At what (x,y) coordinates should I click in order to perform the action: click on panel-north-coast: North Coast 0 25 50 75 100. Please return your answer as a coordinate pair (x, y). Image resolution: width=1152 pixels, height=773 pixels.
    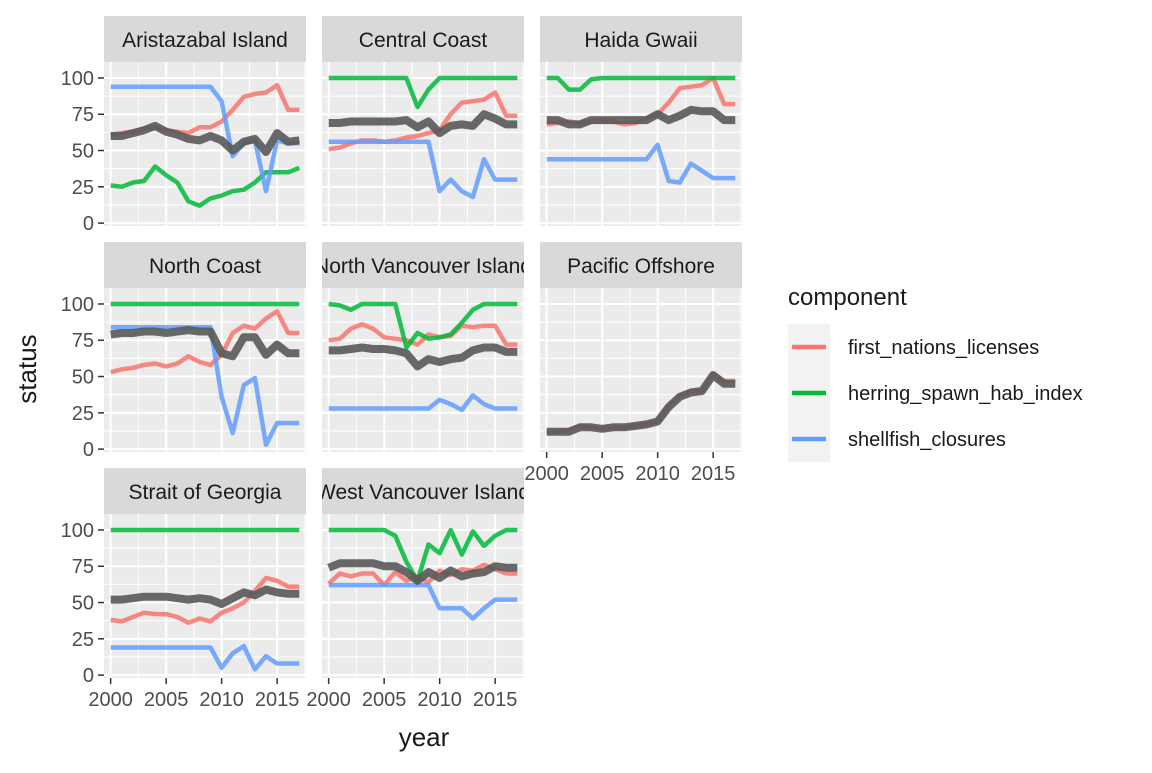
    Looking at the image, I should click on (183, 351).